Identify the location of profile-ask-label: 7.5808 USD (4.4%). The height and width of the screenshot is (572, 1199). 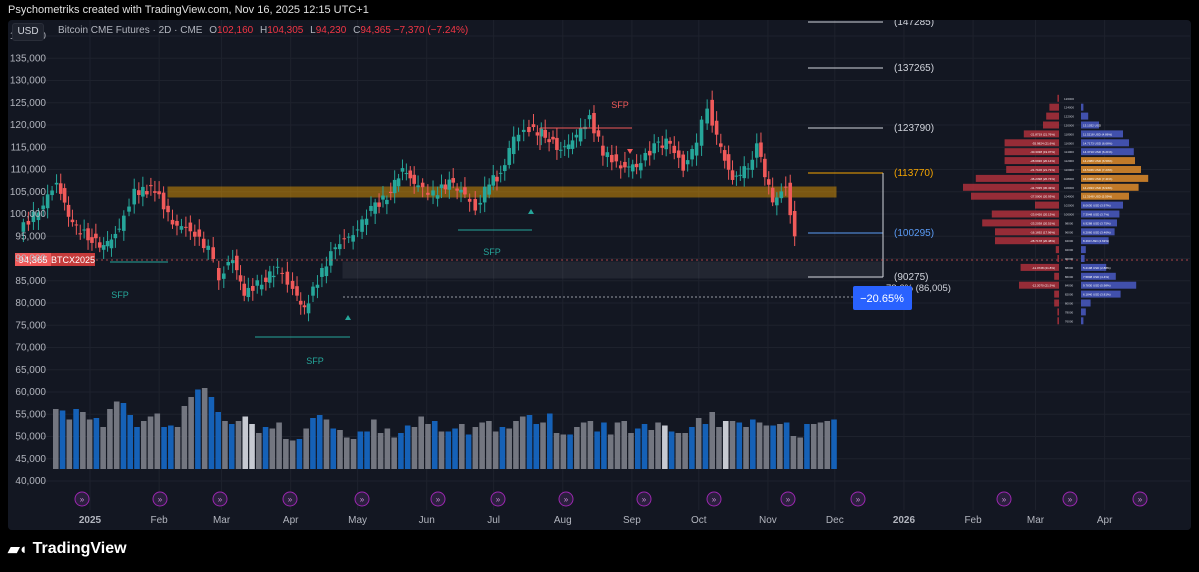
(1096, 277).